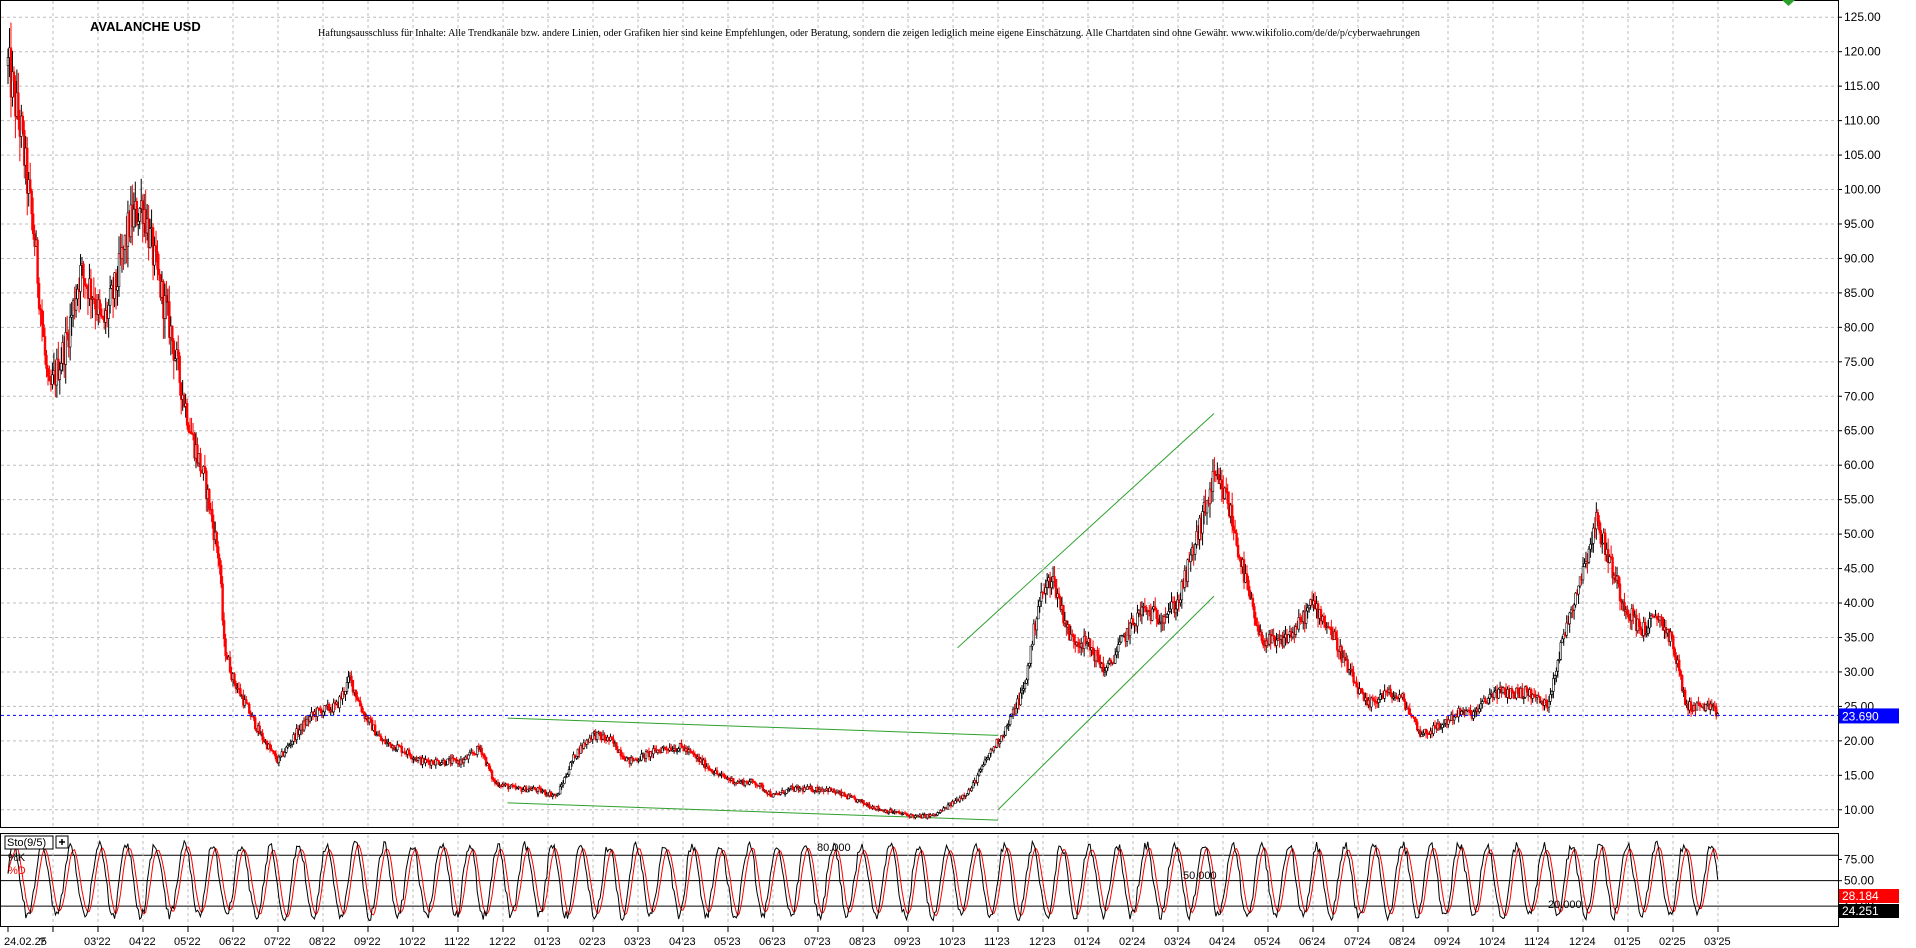 The image size is (1916, 948). I want to click on x-tick-label: 09'22, so click(367, 942).